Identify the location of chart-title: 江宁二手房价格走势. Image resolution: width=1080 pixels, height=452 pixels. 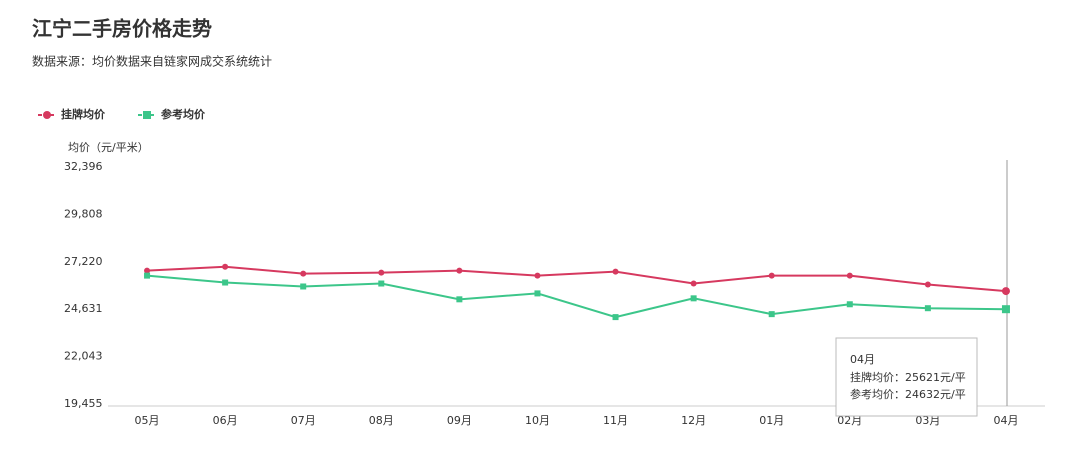
(122, 29).